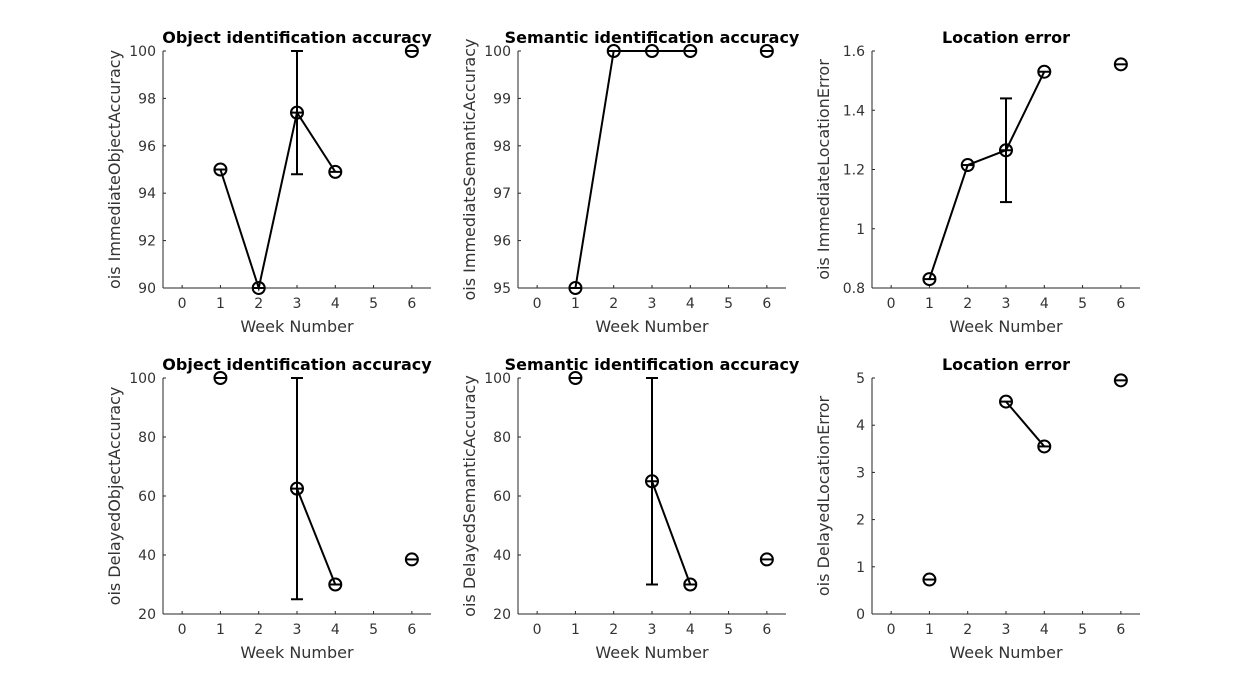  I want to click on y-tick-label: 0.8, so click(854, 289).